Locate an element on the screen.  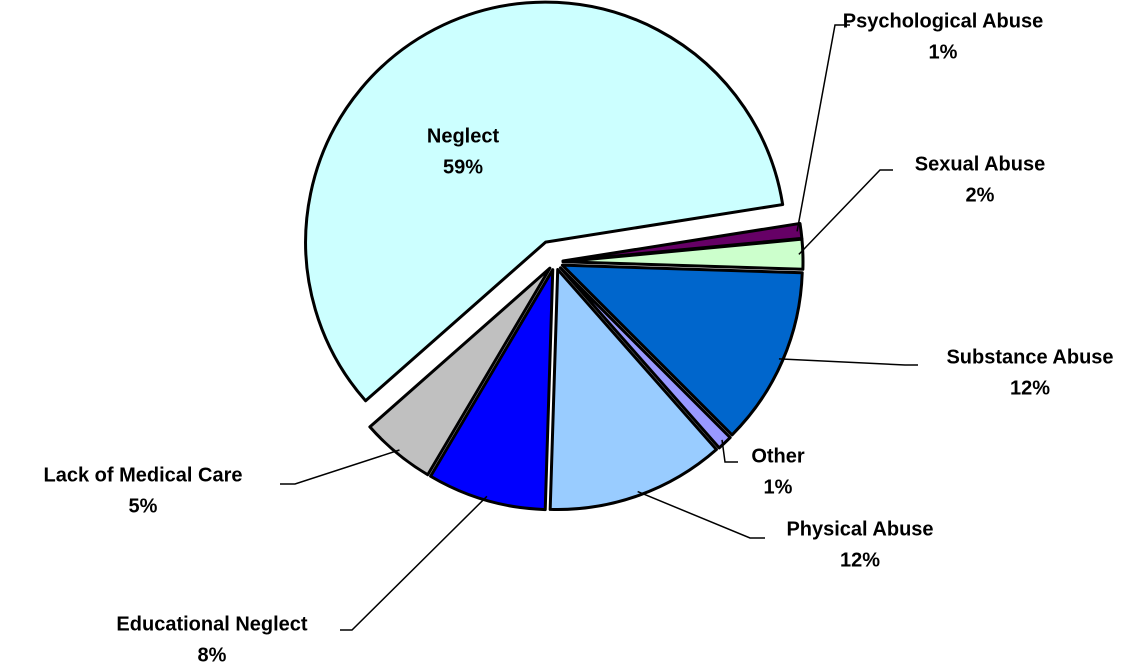
slice-label: Sexual Abuse is located at coordinates (980, 164).